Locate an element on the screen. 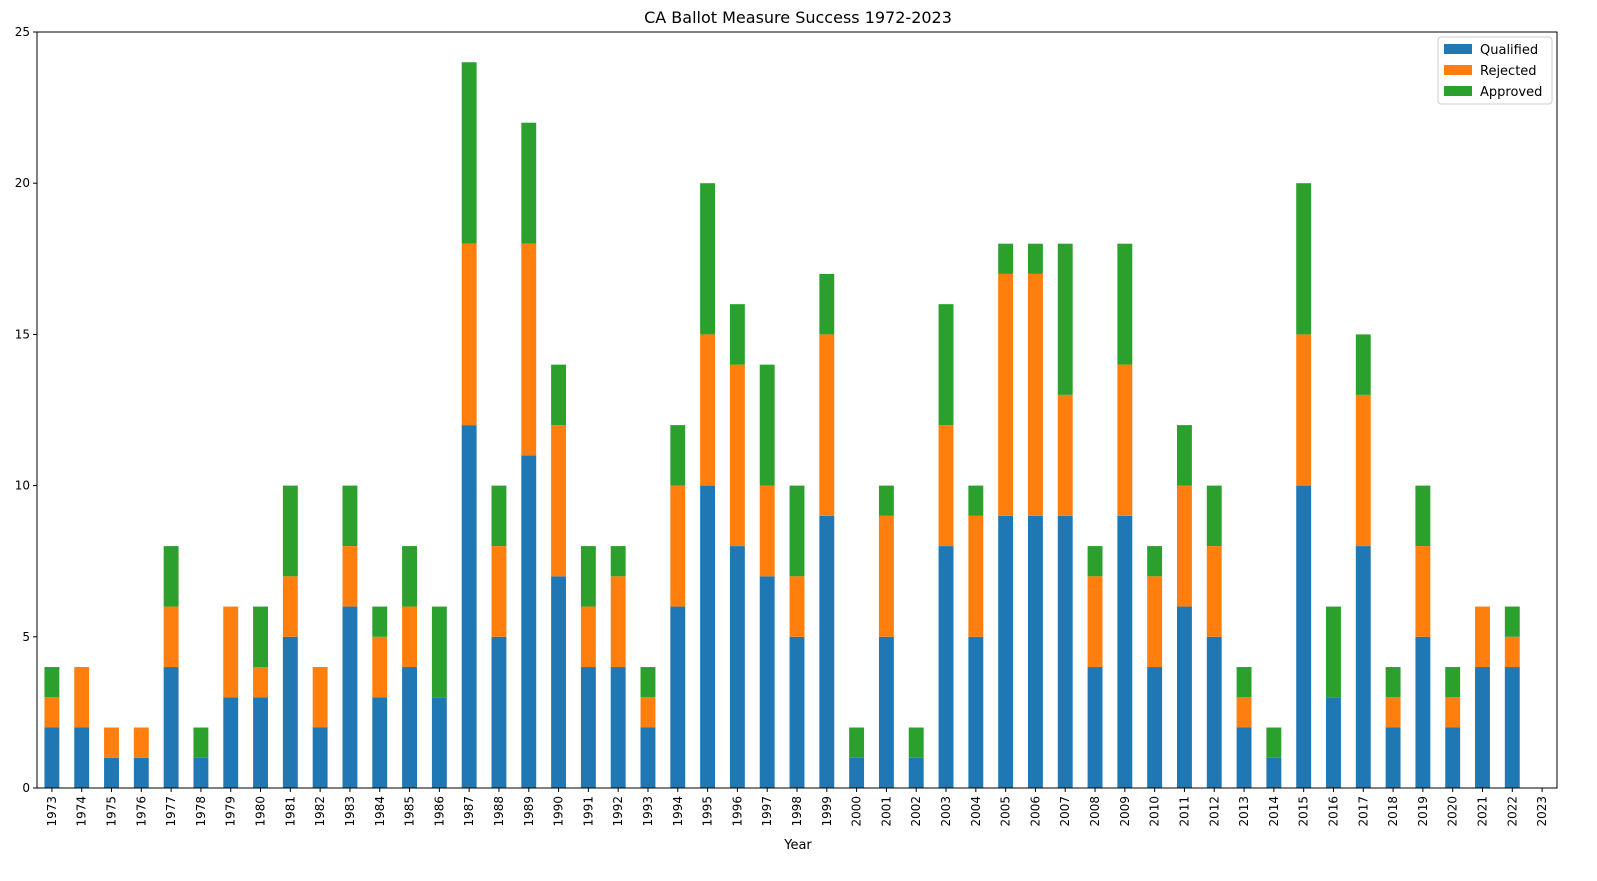 Image resolution: width=1597 pixels, height=881 pixels. x-tick-label-1985: 1985 is located at coordinates (410, 811).